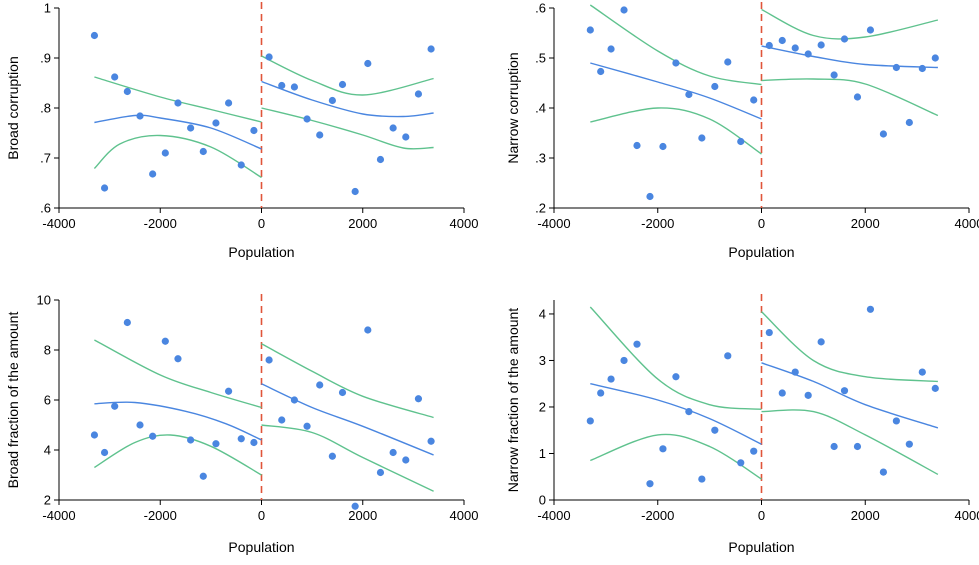  I want to click on ci-lower-right-curve, so click(347, 128).